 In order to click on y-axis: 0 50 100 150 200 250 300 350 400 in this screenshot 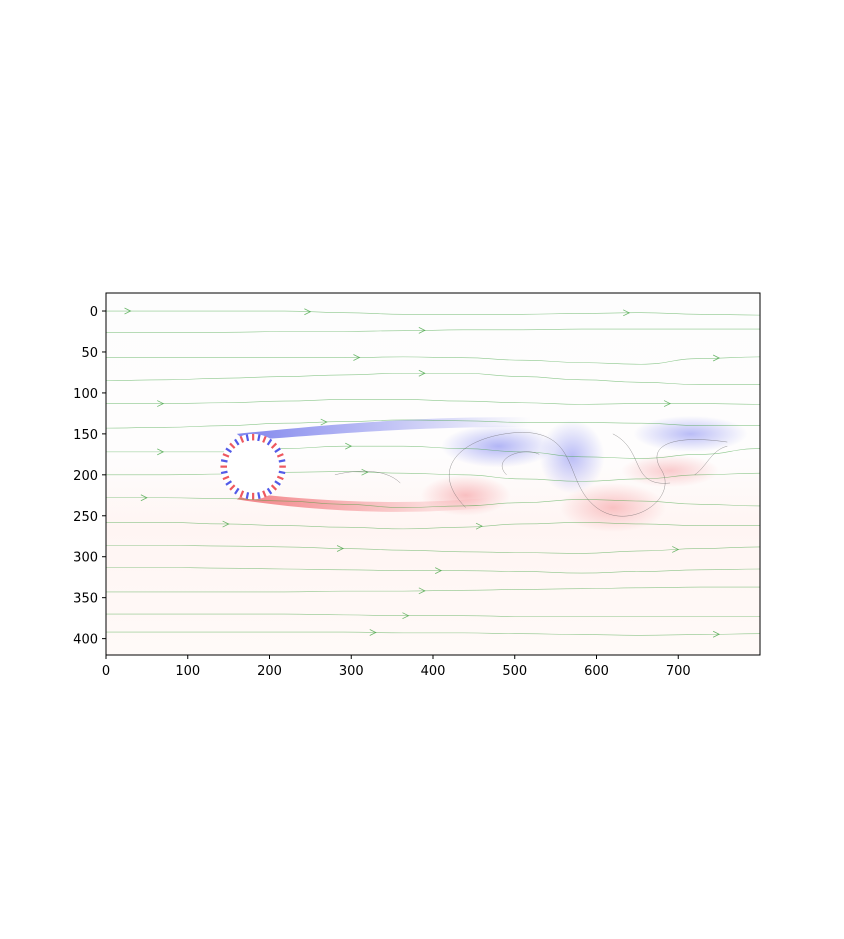, I will do `click(89, 476)`.